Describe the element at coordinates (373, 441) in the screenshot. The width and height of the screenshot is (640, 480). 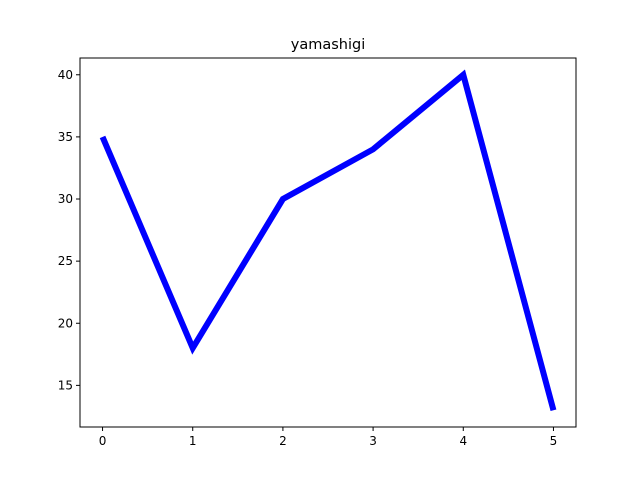
I see `x-tick-label: 3` at that location.